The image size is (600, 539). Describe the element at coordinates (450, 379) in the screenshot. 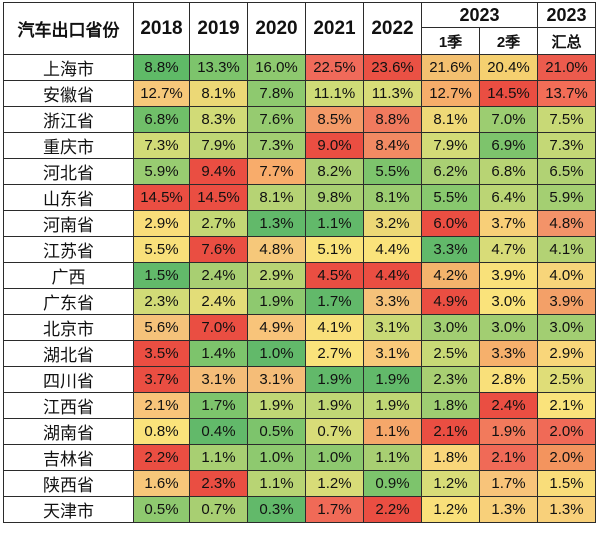

I see `share-cell: 2.3%` at that location.